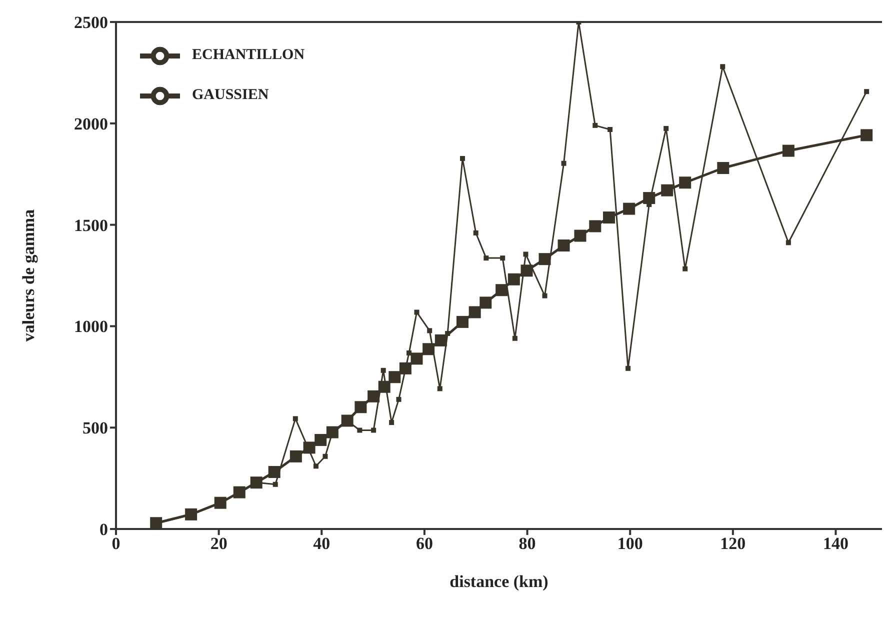  Describe the element at coordinates (91, 124) in the screenshot. I see `y-tick-label: 2000` at that location.